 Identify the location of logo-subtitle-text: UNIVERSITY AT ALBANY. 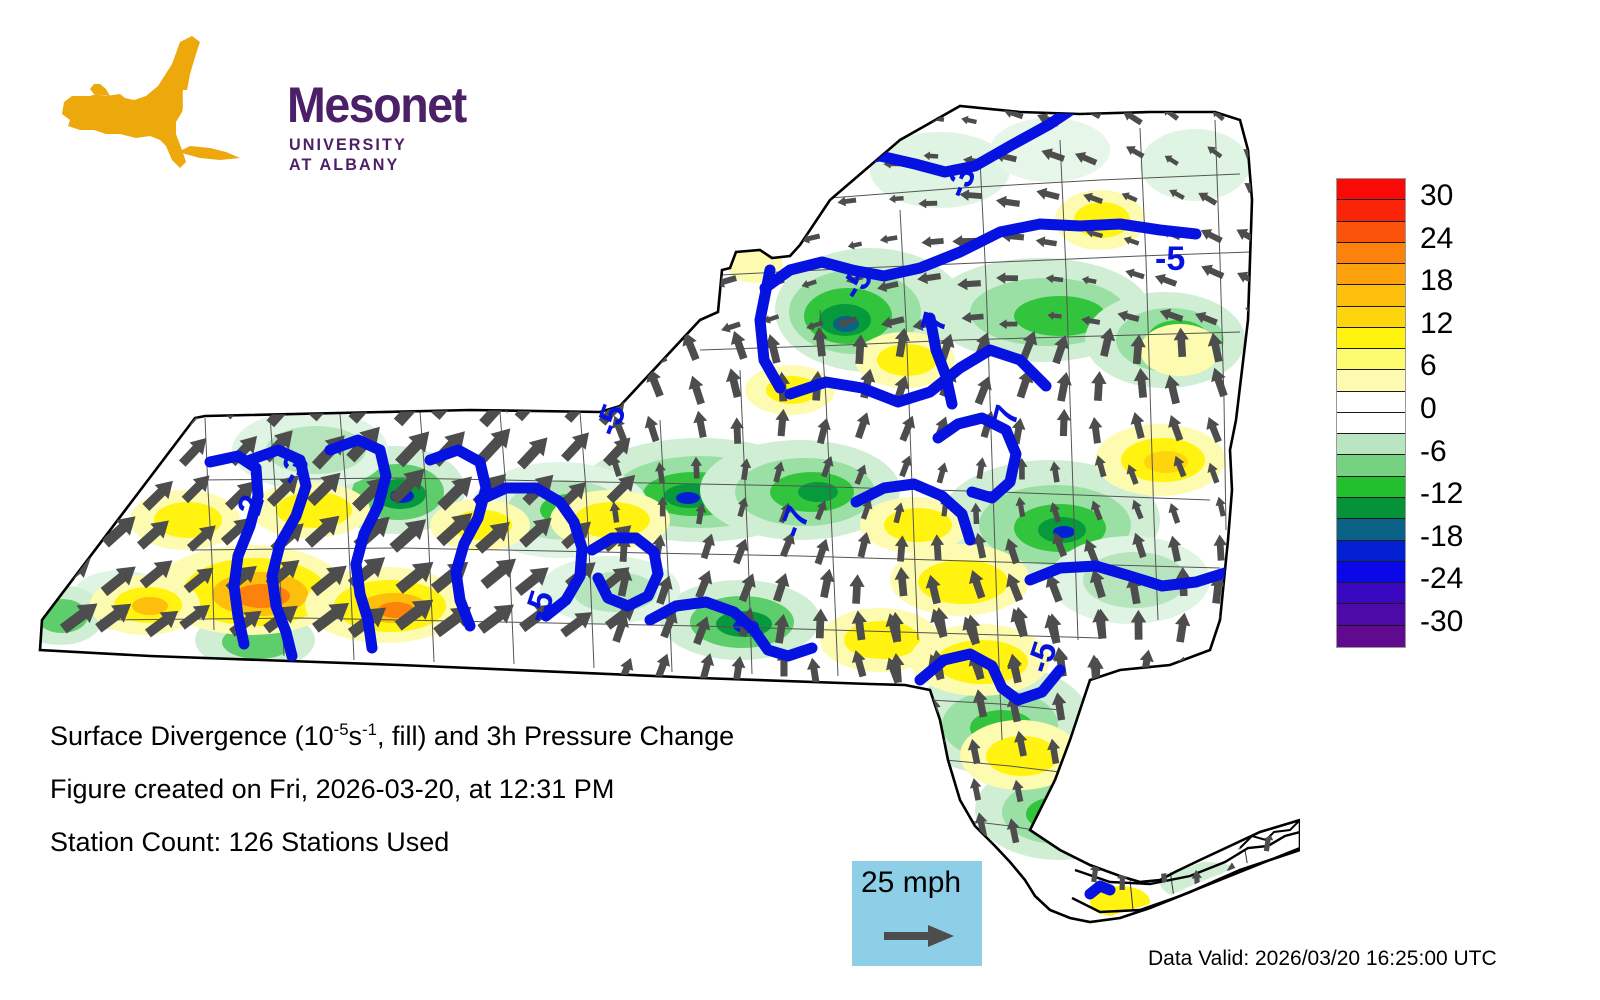
(348, 154).